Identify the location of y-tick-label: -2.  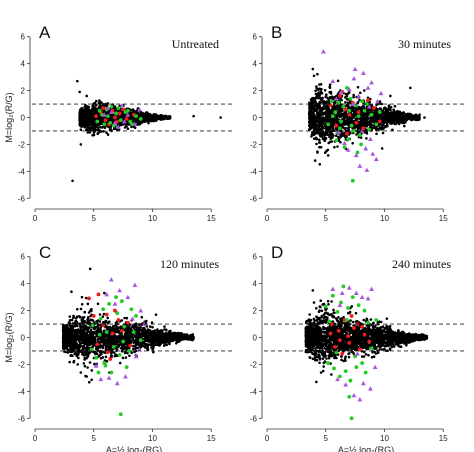
(22, 144).